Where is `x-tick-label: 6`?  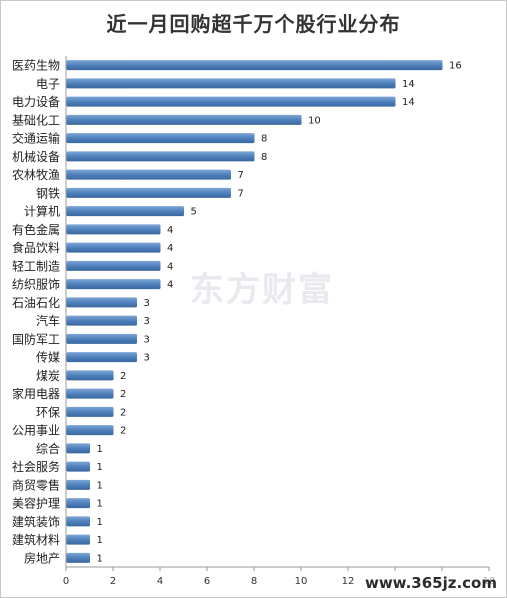
x-tick-label: 6 is located at coordinates (207, 581).